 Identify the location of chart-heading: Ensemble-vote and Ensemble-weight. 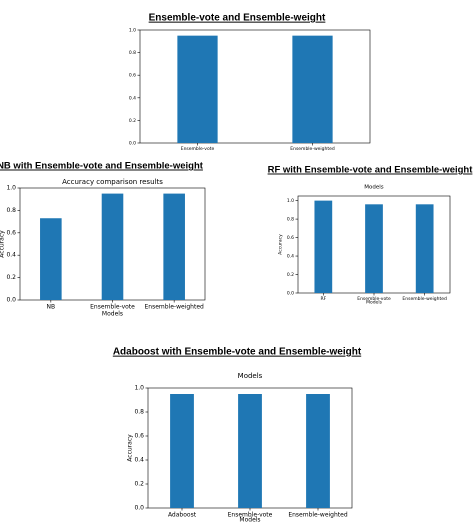
(237, 18).